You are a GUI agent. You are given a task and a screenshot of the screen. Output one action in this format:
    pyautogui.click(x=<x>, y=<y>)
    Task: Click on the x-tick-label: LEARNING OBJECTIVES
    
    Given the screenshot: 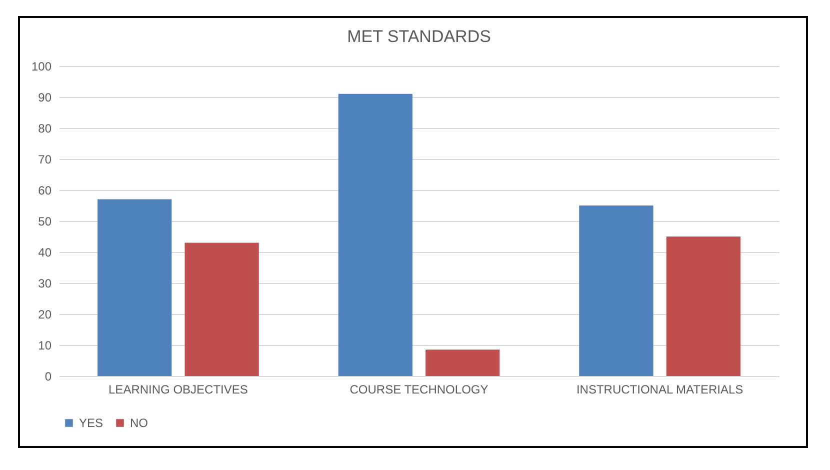 What is the action you would take?
    pyautogui.click(x=178, y=389)
    